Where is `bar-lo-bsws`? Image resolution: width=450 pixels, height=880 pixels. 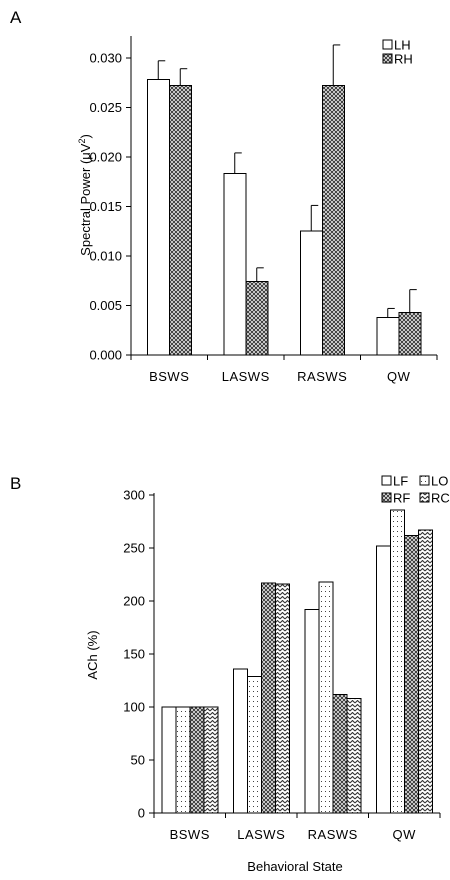 bar-lo-bsws is located at coordinates (183, 760).